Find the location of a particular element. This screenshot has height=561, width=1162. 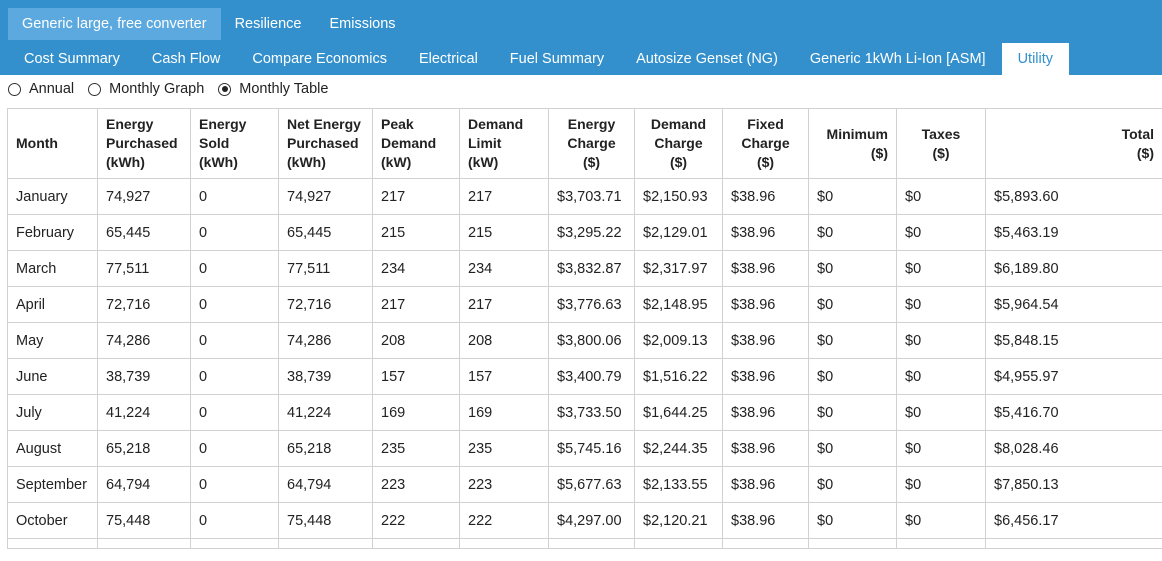

tab: Cost Summary is located at coordinates (72, 59).